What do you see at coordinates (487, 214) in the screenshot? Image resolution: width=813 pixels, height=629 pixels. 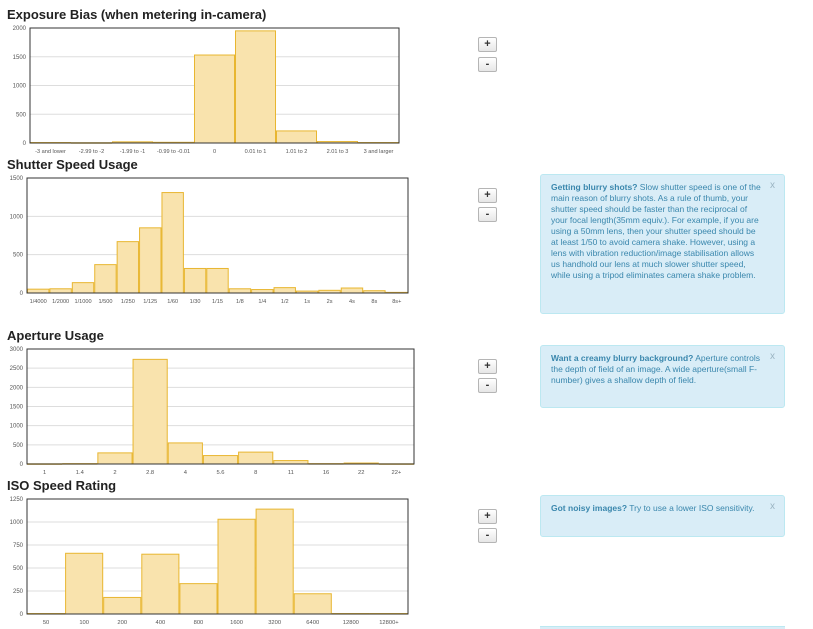 I see `shutter-zoom-out-button: -` at bounding box center [487, 214].